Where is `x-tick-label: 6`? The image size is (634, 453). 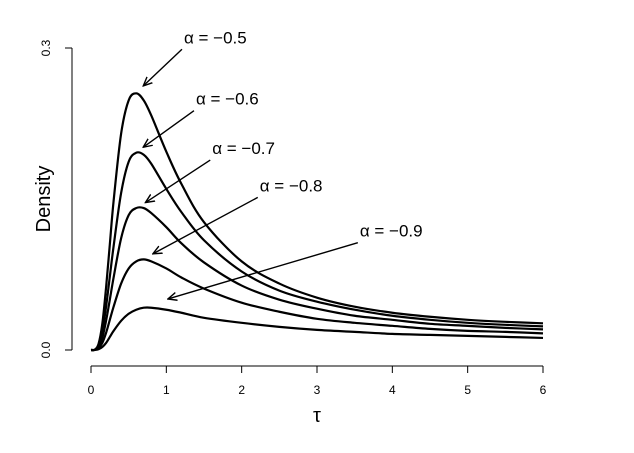 x-tick-label: 6 is located at coordinates (543, 390).